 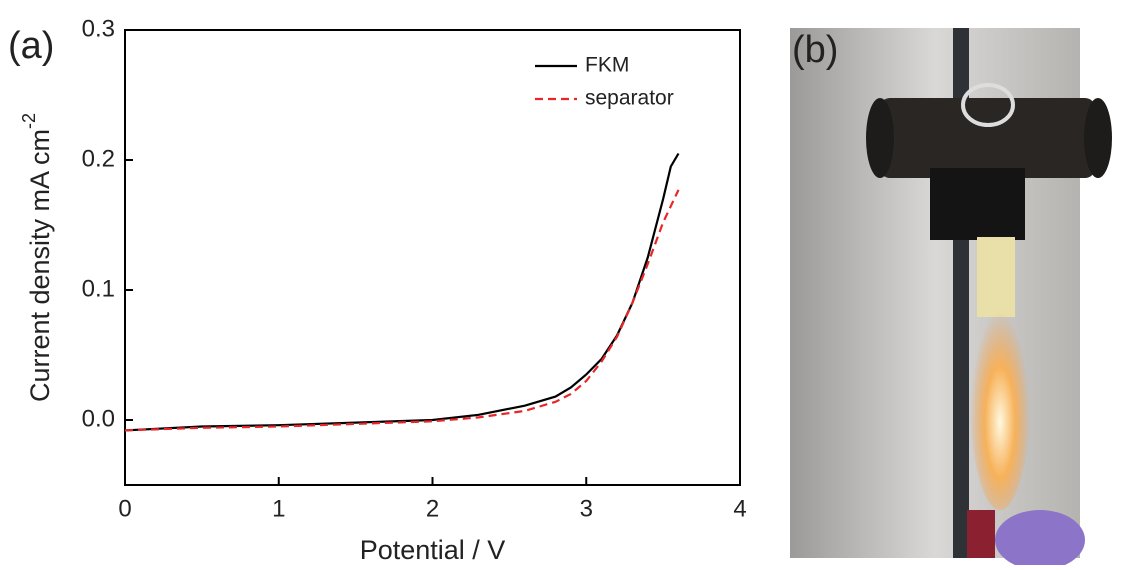 What do you see at coordinates (629, 98) in the screenshot?
I see `legend-label: separator` at bounding box center [629, 98].